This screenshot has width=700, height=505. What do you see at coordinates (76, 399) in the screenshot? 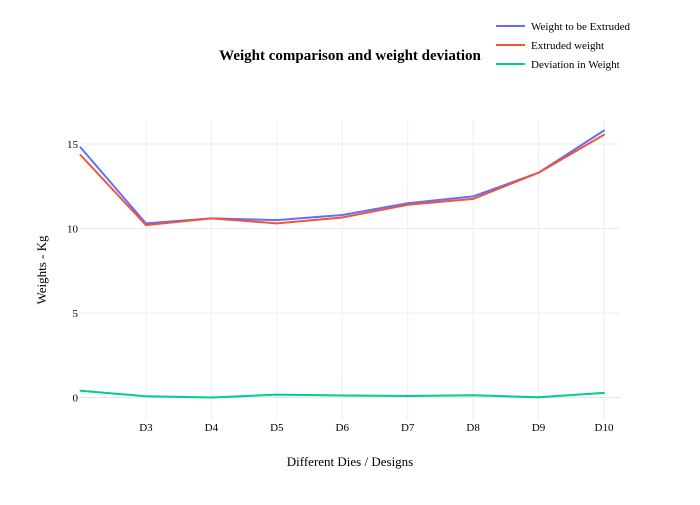
I see `y-tick-label: 0` at bounding box center [76, 399].